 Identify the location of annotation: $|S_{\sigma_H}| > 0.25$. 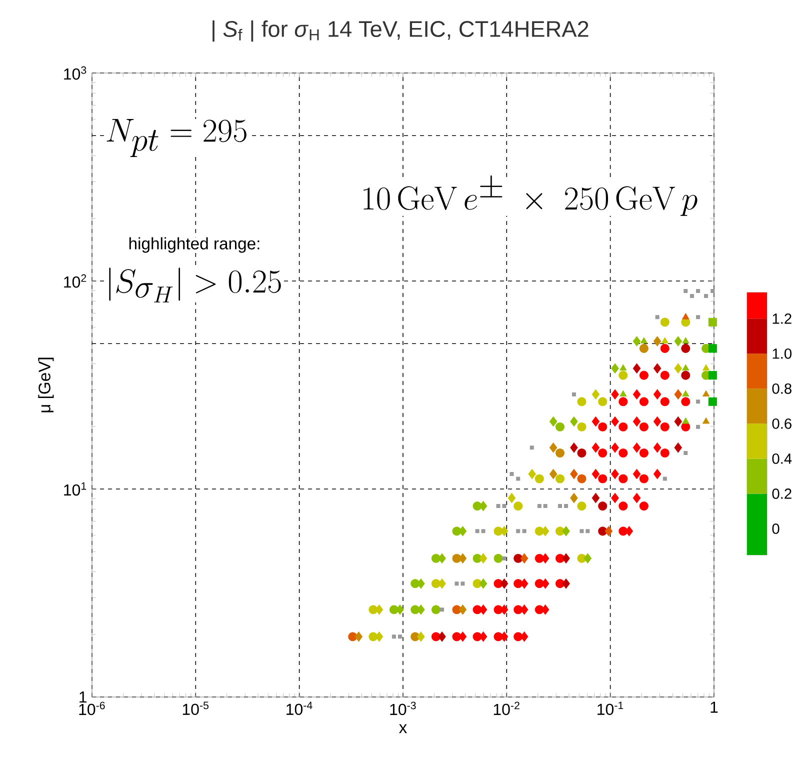
(195, 285).